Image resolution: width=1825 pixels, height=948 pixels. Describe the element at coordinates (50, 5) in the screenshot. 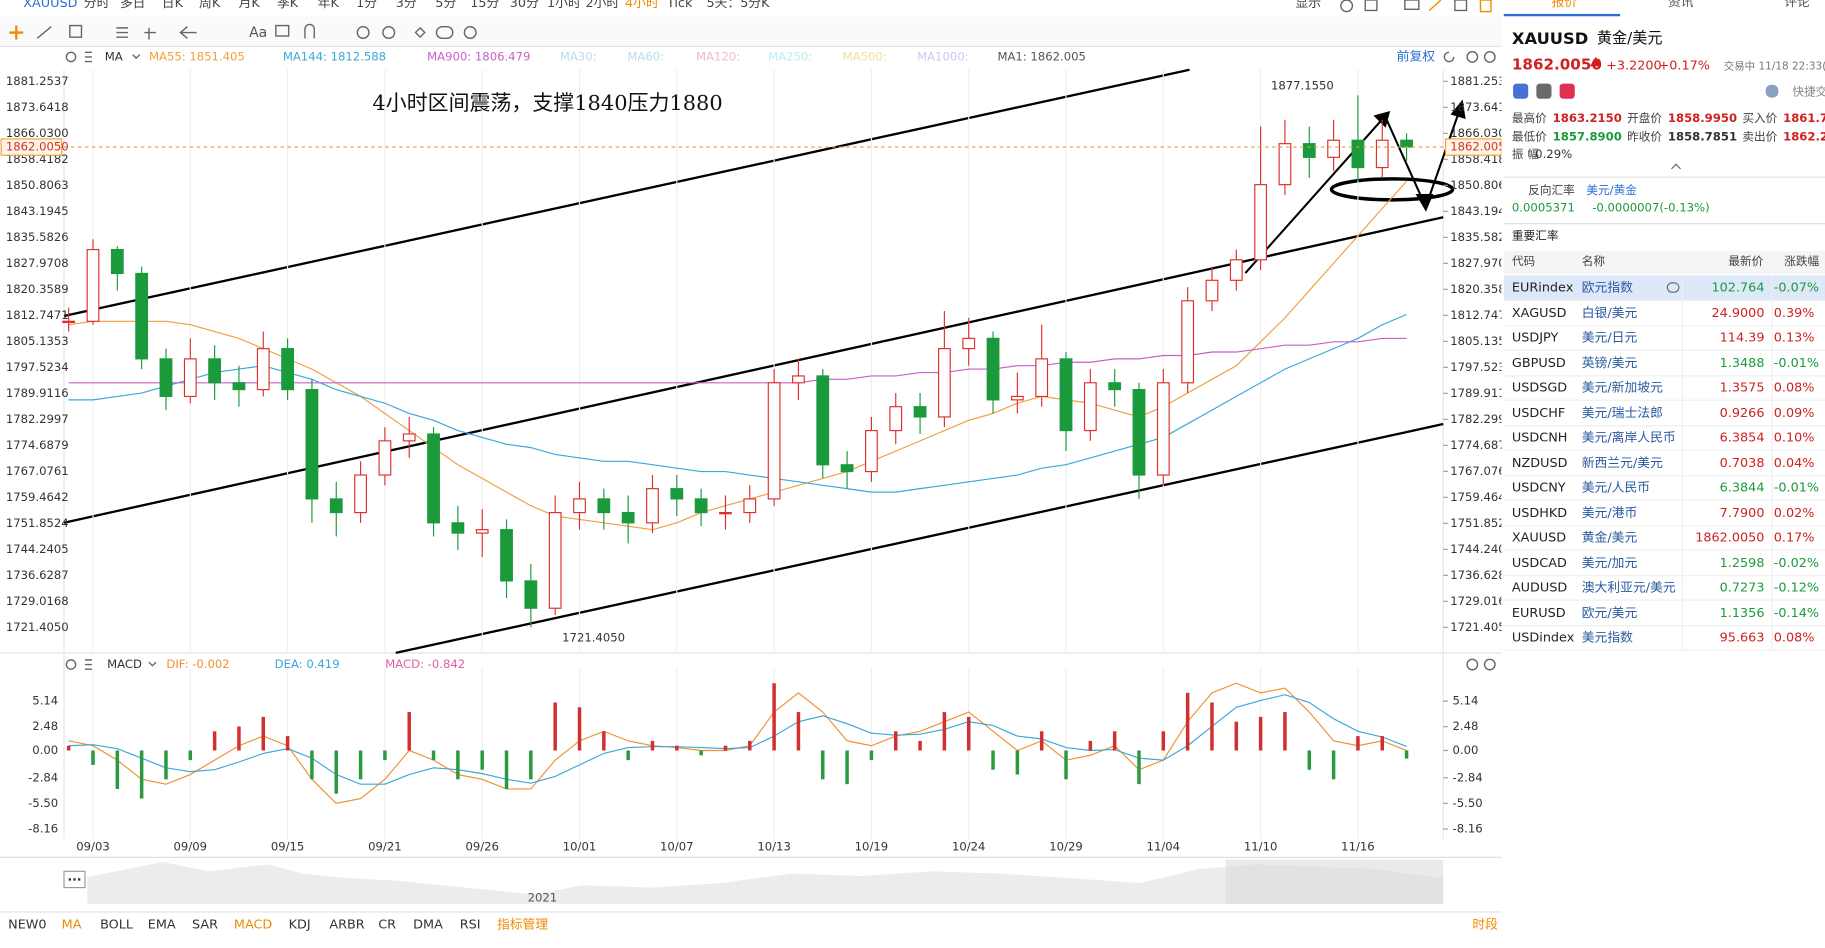

I see `symbol: XAUUSD` at that location.